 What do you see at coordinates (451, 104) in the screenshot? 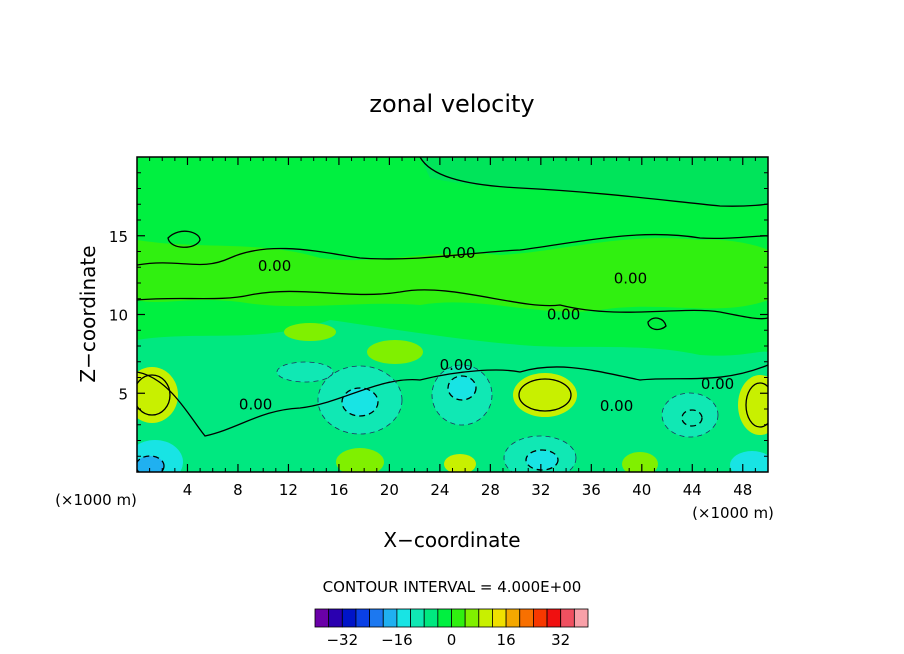
I see `chart-title: zonal velocity` at bounding box center [451, 104].